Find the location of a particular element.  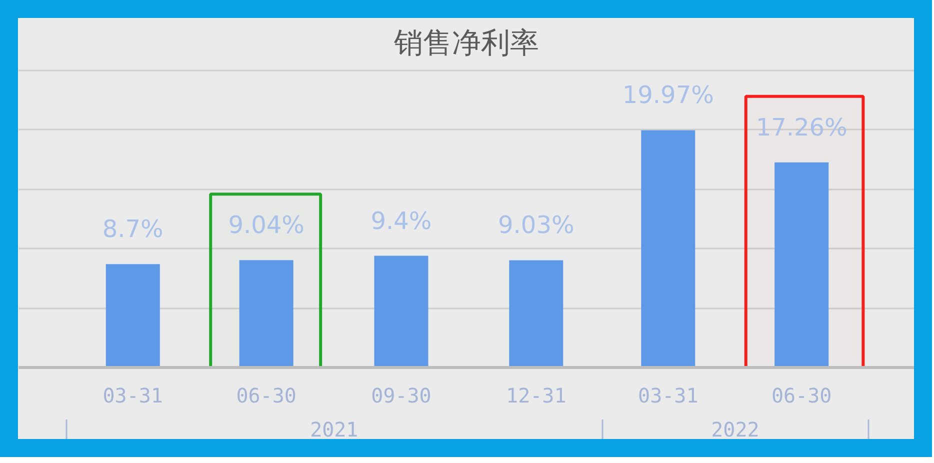

data-label: 9.04% is located at coordinates (266, 225).